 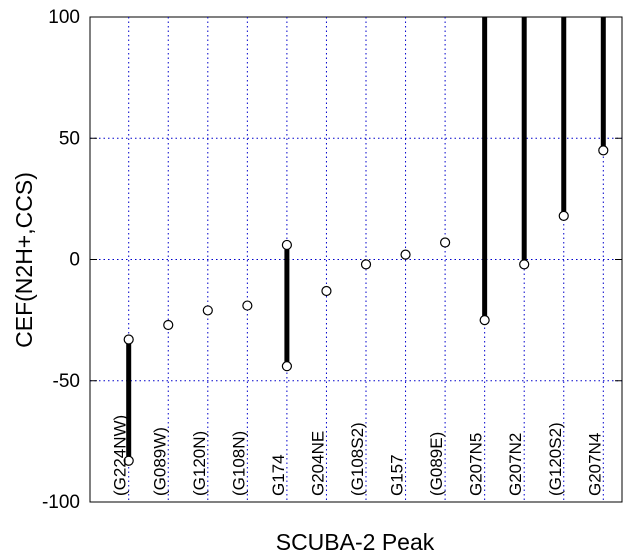 I want to click on y-tick-label: 100, so click(x=64, y=17).